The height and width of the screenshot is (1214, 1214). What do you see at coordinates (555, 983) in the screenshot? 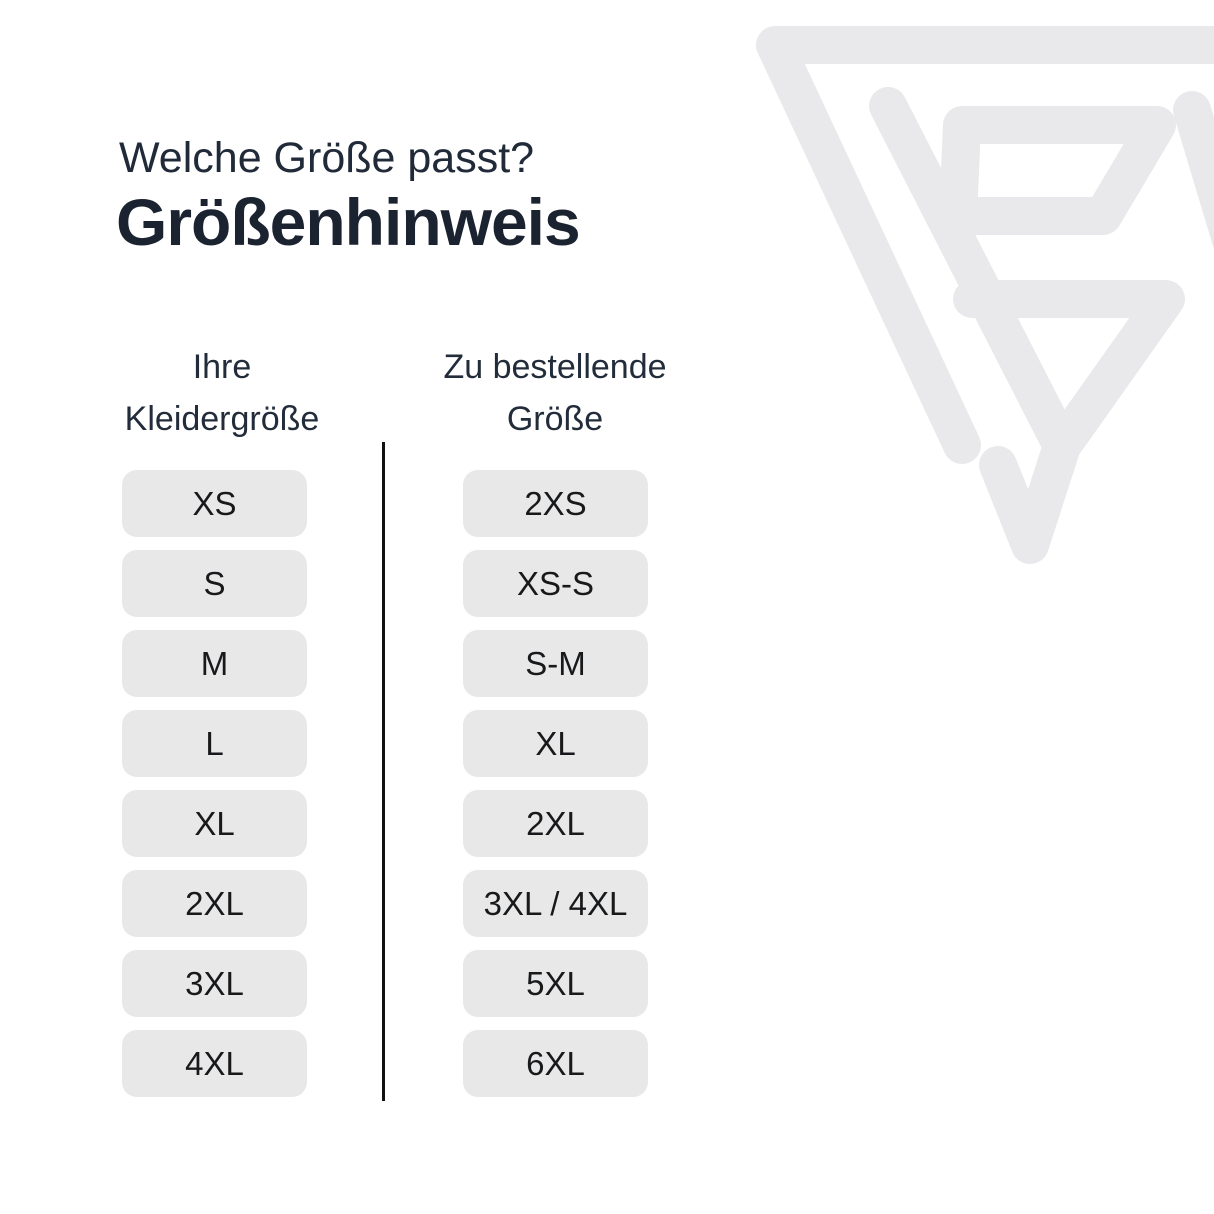
I see `size-pill: 5XL` at bounding box center [555, 983].